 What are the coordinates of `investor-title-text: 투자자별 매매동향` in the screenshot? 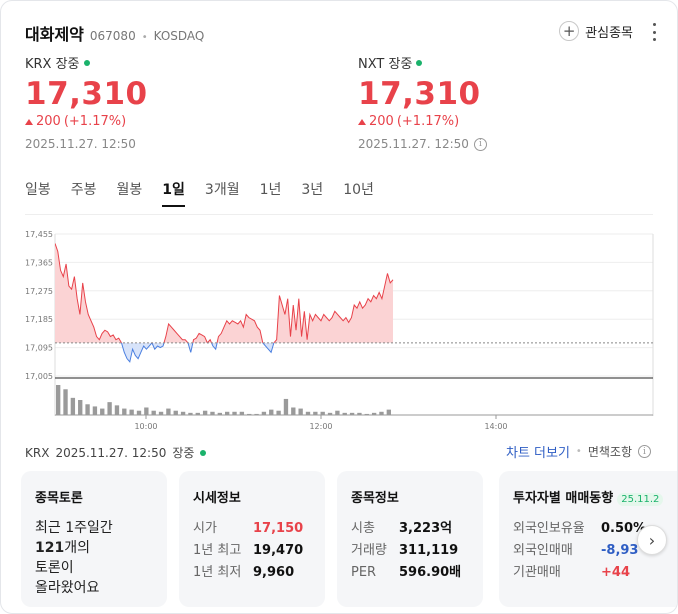 It's located at (563, 498).